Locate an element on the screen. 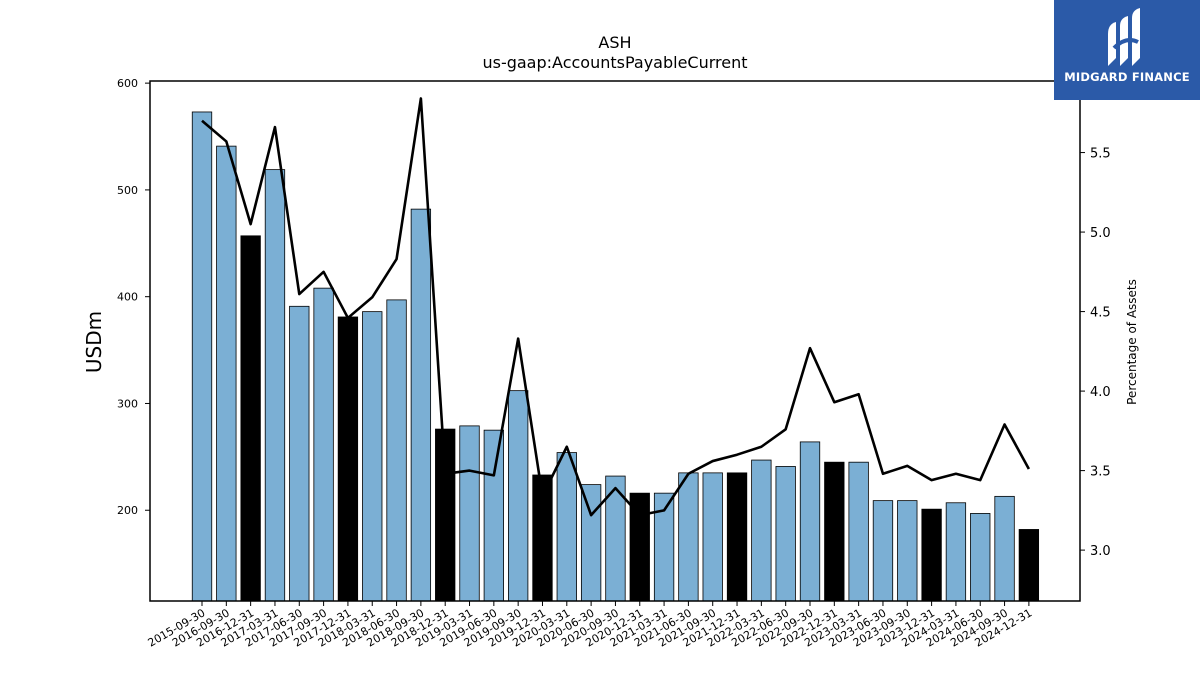  midgard-logo-icon is located at coordinates (1124, 37).